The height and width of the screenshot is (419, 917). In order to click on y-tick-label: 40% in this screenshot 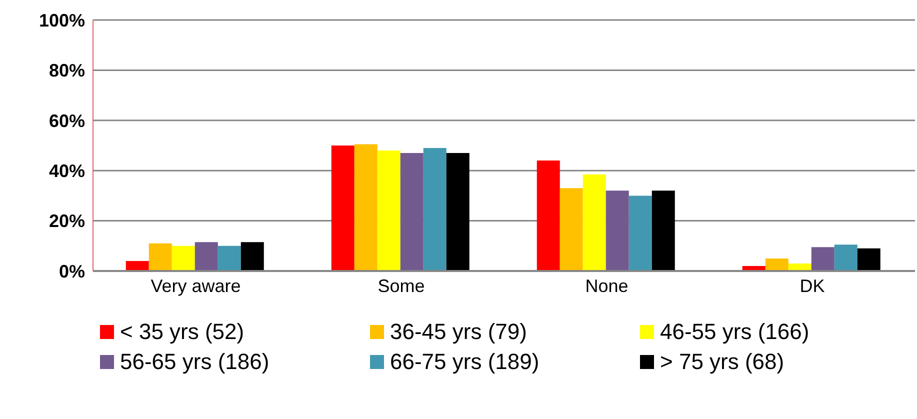, I will do `click(66, 170)`.